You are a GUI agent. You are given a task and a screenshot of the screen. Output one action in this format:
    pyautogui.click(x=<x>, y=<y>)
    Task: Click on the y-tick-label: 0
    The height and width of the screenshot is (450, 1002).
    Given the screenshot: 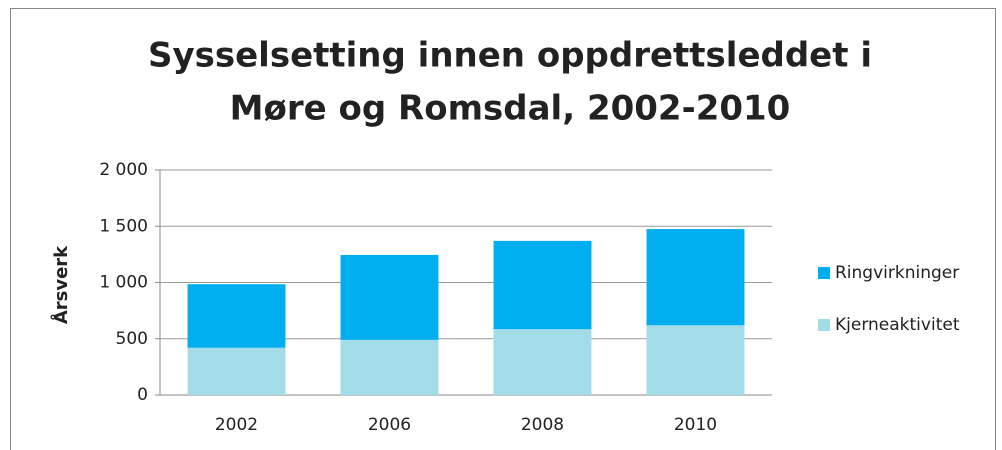 What is the action you would take?
    pyautogui.click(x=142, y=395)
    